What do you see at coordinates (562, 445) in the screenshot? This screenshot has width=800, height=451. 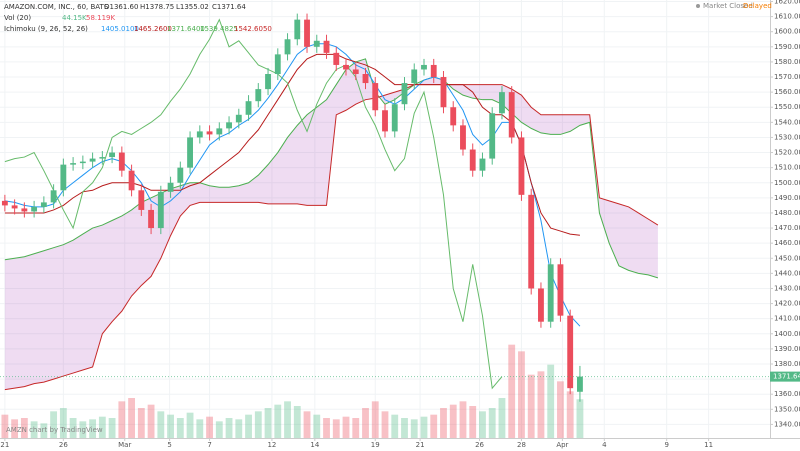 I see `x-tick-label: Apr` at bounding box center [562, 445].